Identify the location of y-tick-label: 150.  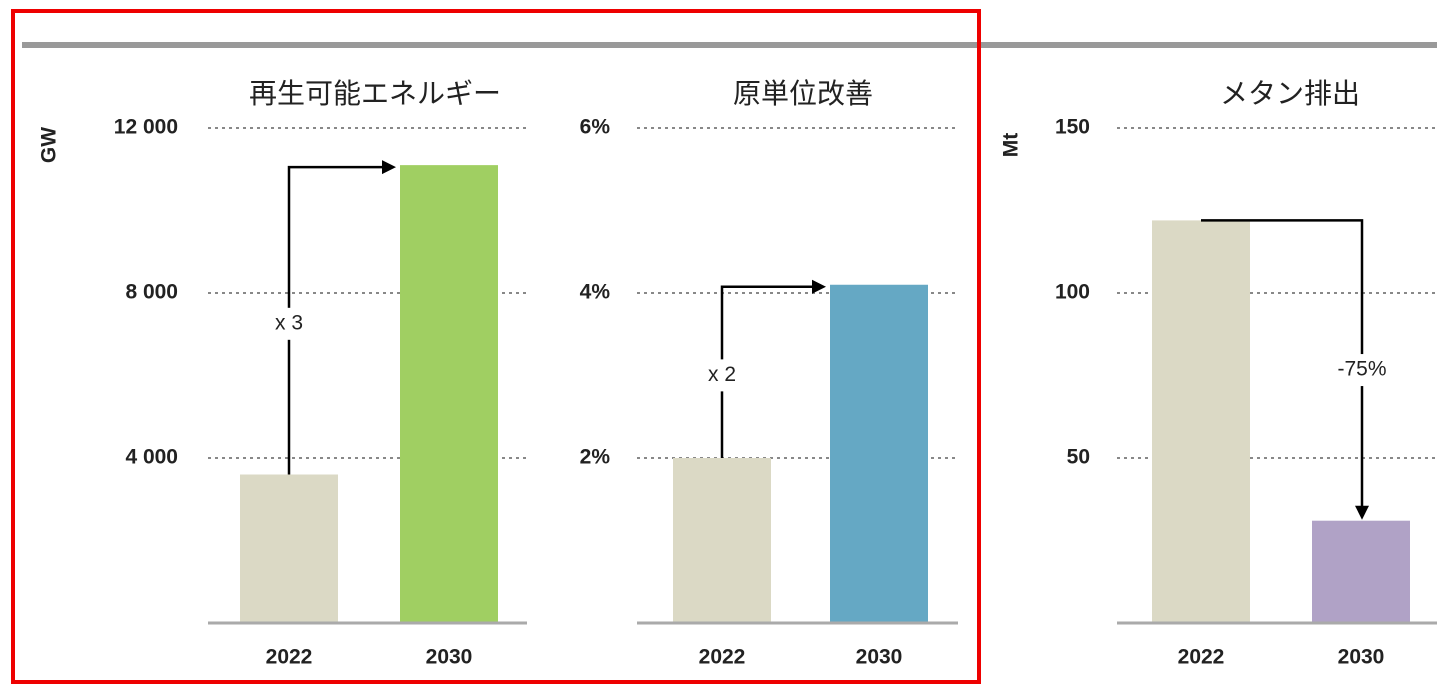
(1072, 127).